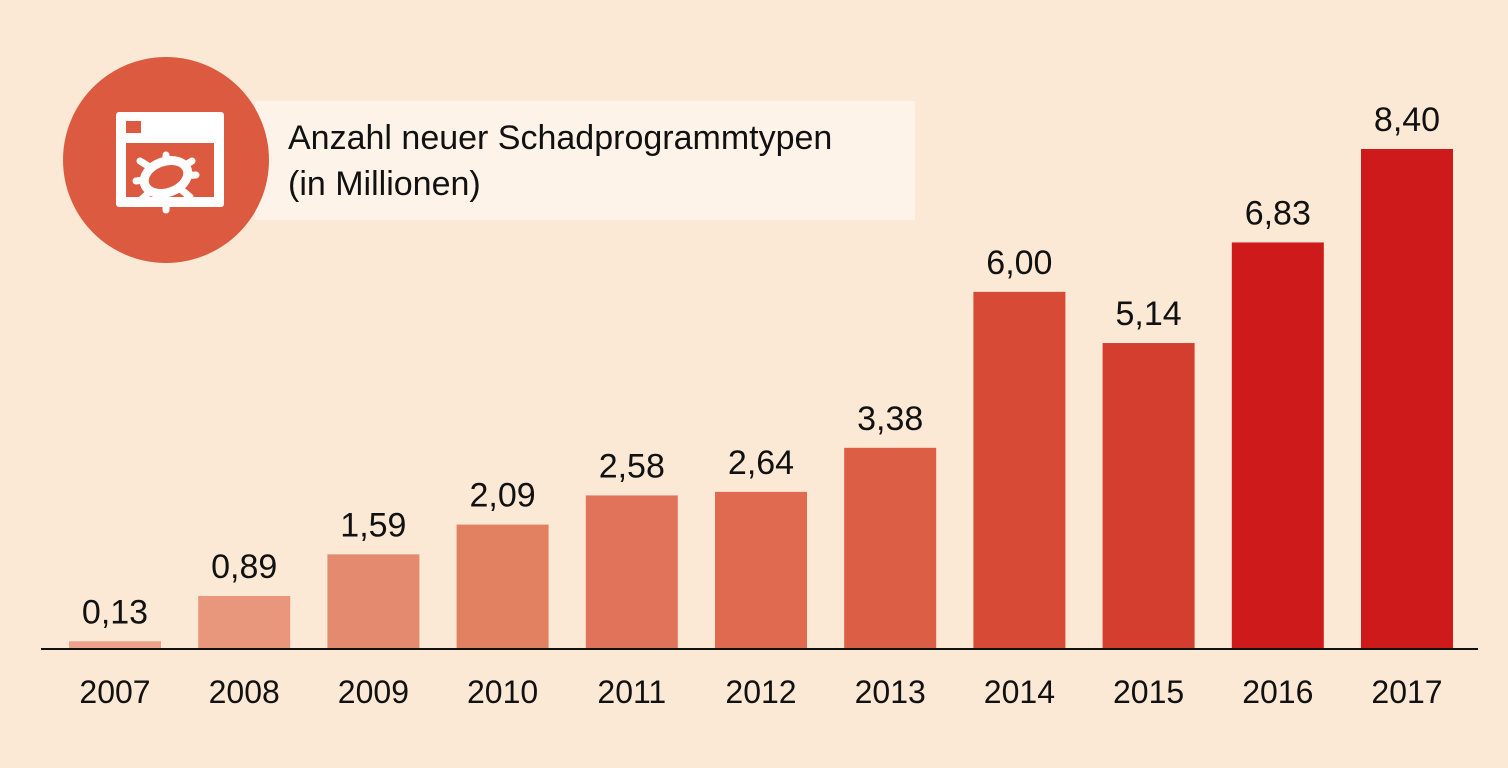 The image size is (1508, 768). Describe the element at coordinates (244, 622) in the screenshot. I see `bar-2008` at that location.